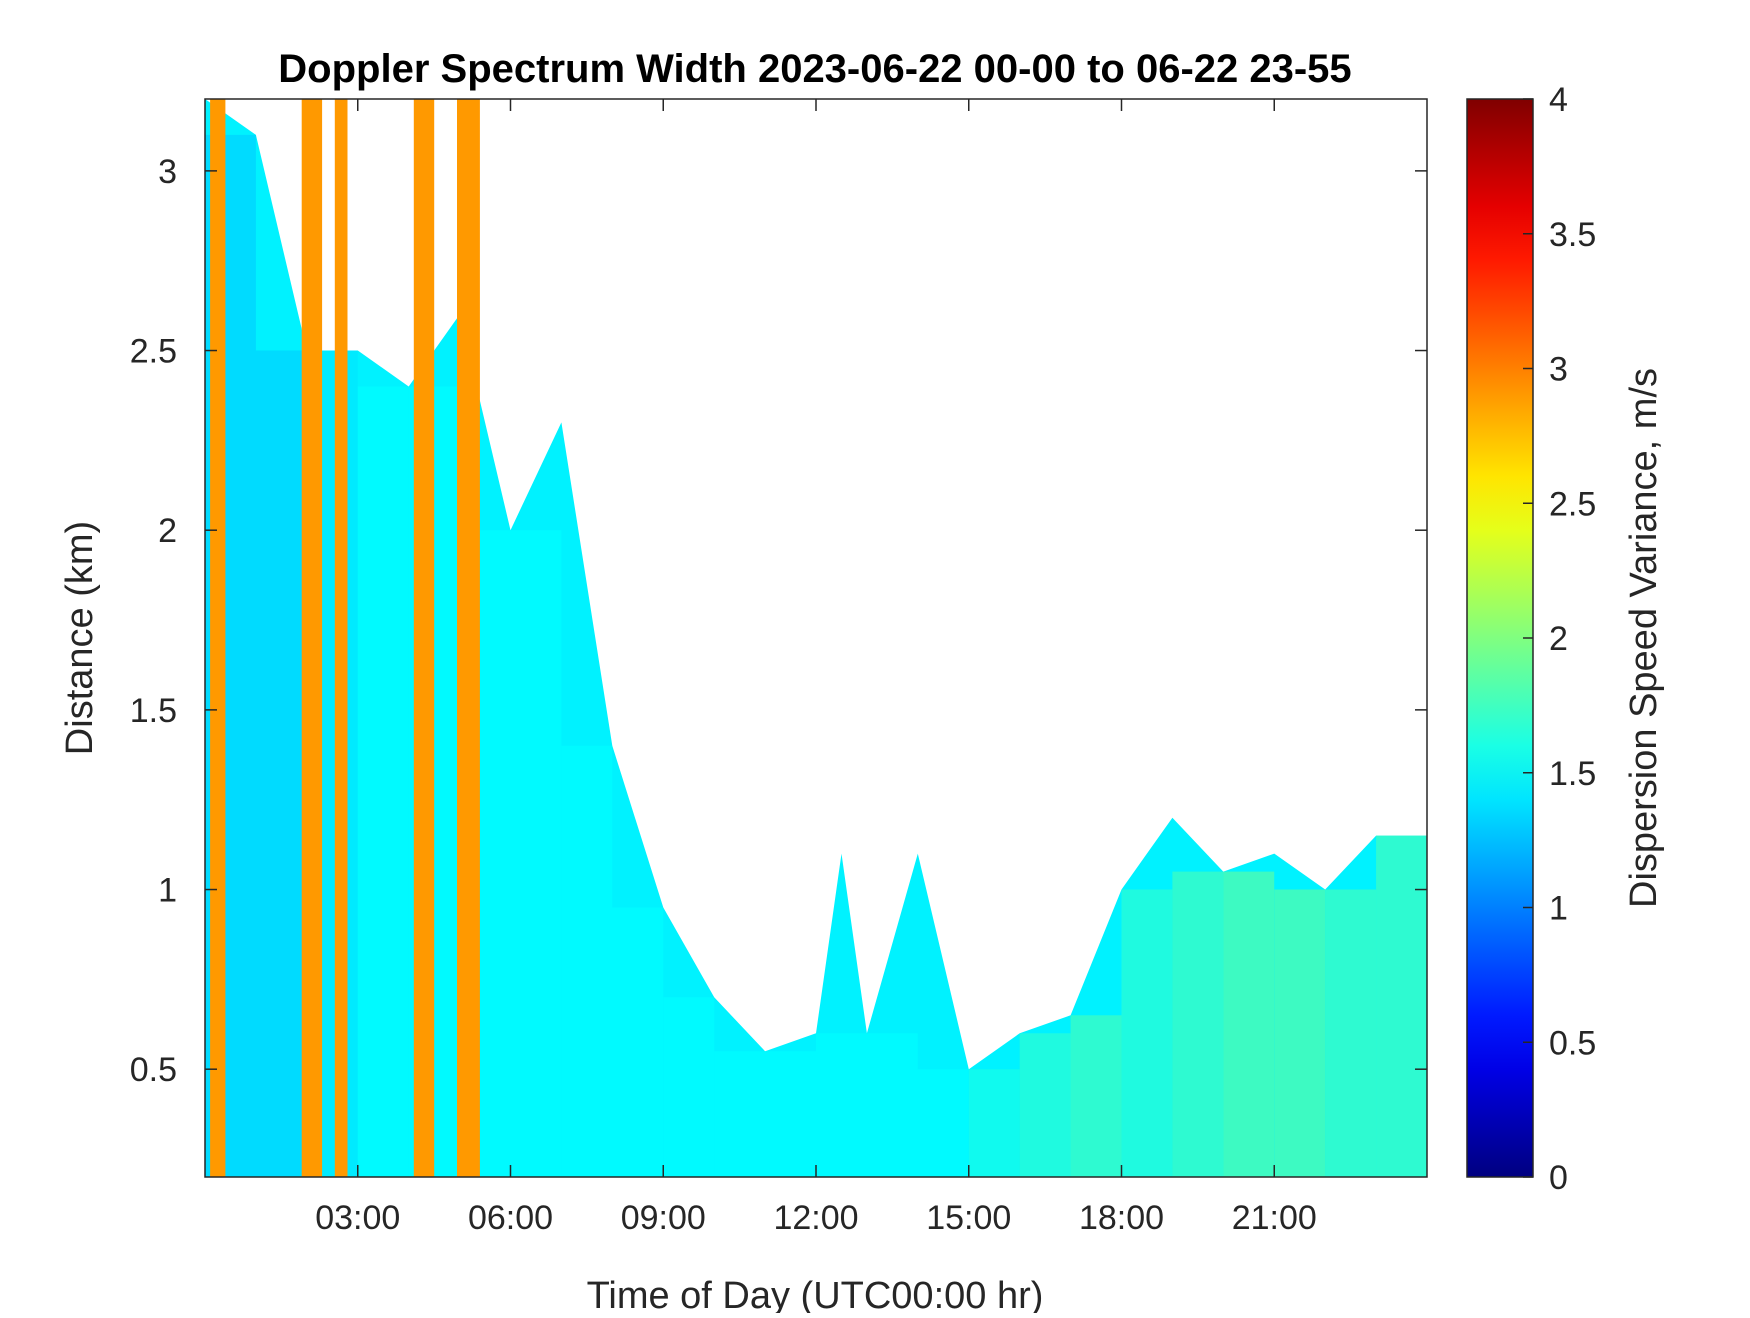 This screenshot has width=1750, height=1318. What do you see at coordinates (1500, 638) in the screenshot?
I see `colorbar` at bounding box center [1500, 638].